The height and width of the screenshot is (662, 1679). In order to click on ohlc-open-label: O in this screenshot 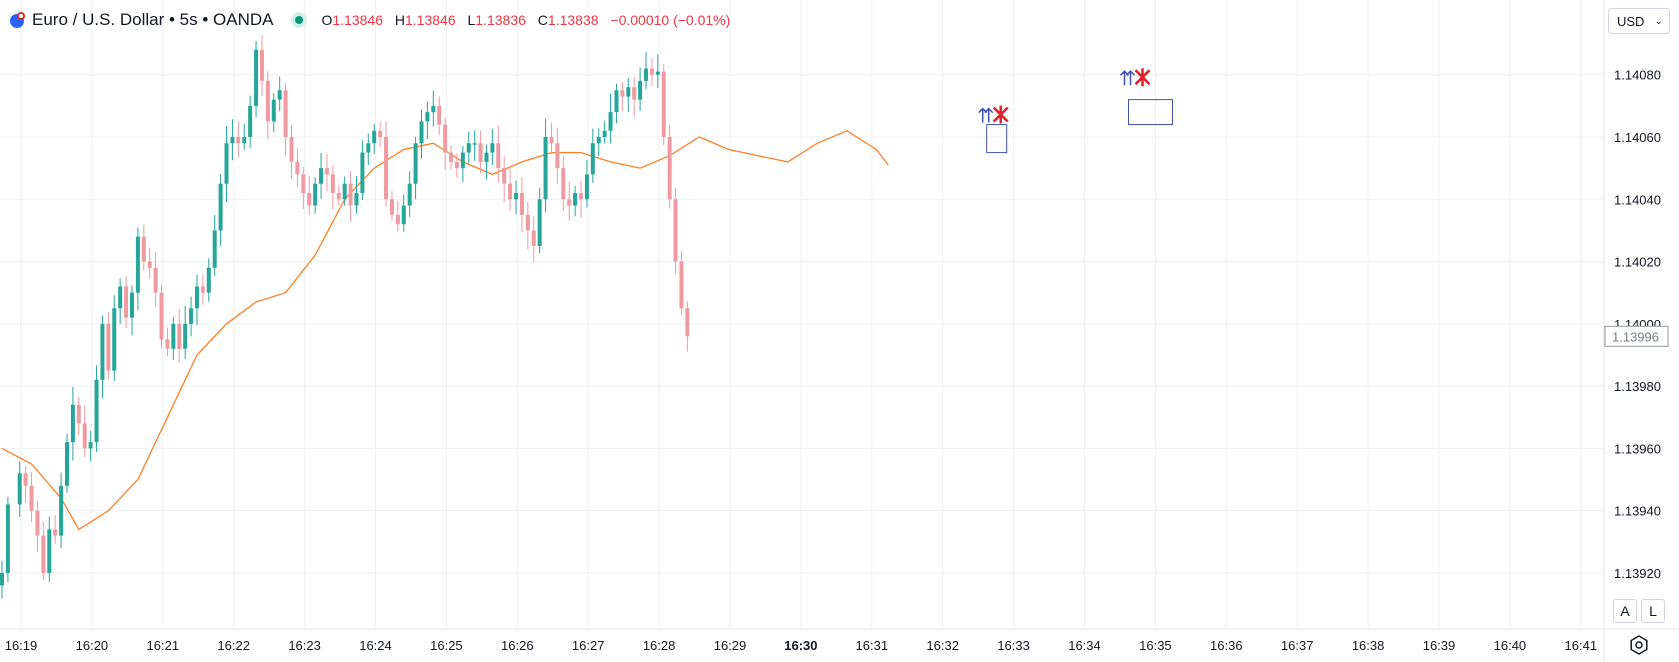, I will do `click(327, 20)`.